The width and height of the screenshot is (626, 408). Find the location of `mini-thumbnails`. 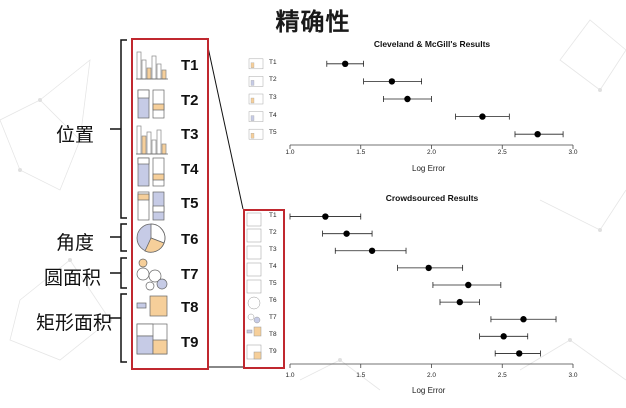

mini-thumbnails is located at coordinates (254, 286).